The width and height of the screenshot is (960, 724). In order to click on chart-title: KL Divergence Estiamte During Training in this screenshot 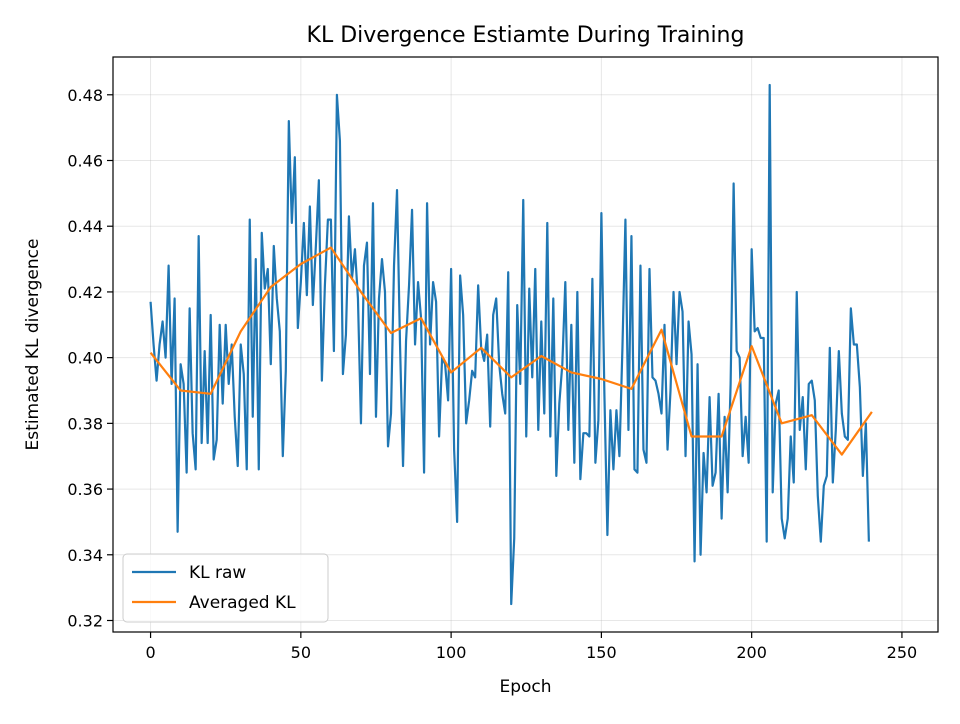, I will do `click(526, 35)`.